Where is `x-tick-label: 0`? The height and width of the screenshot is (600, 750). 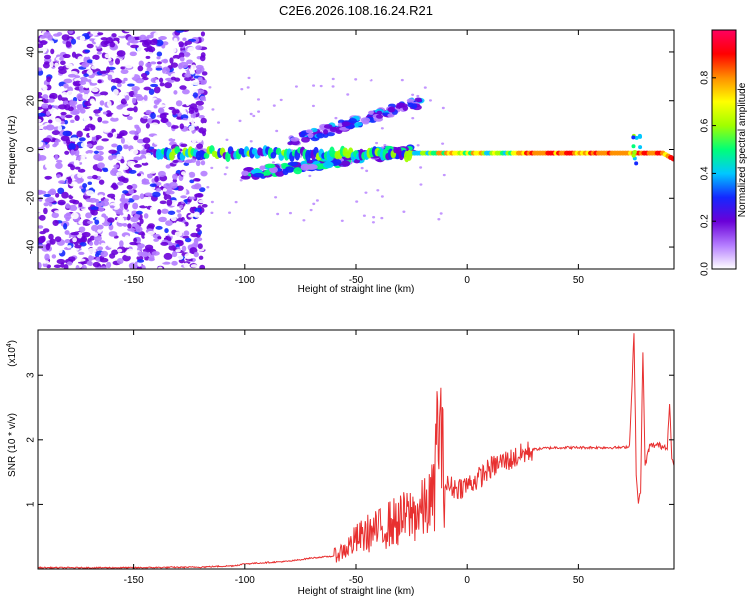 x-tick-label: 0 is located at coordinates (467, 580).